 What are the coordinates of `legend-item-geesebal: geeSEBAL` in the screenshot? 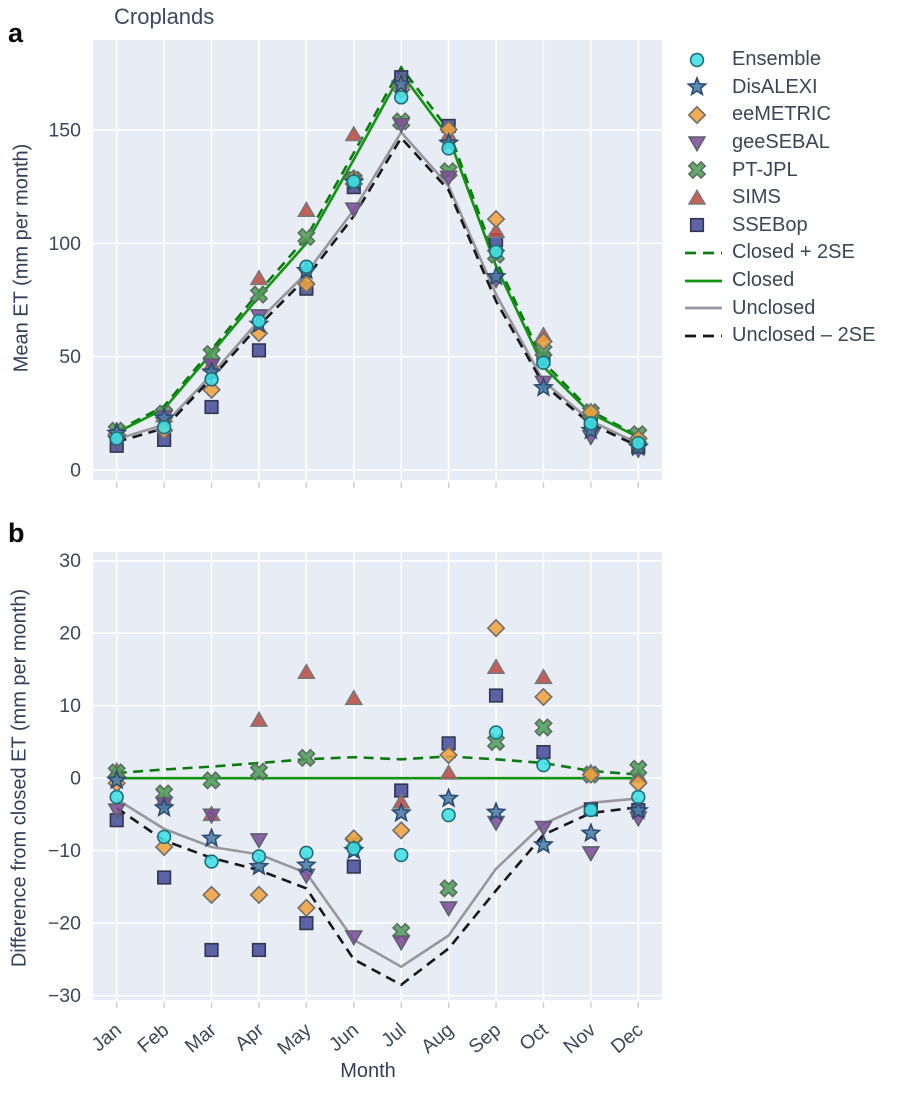 It's located at (779, 143).